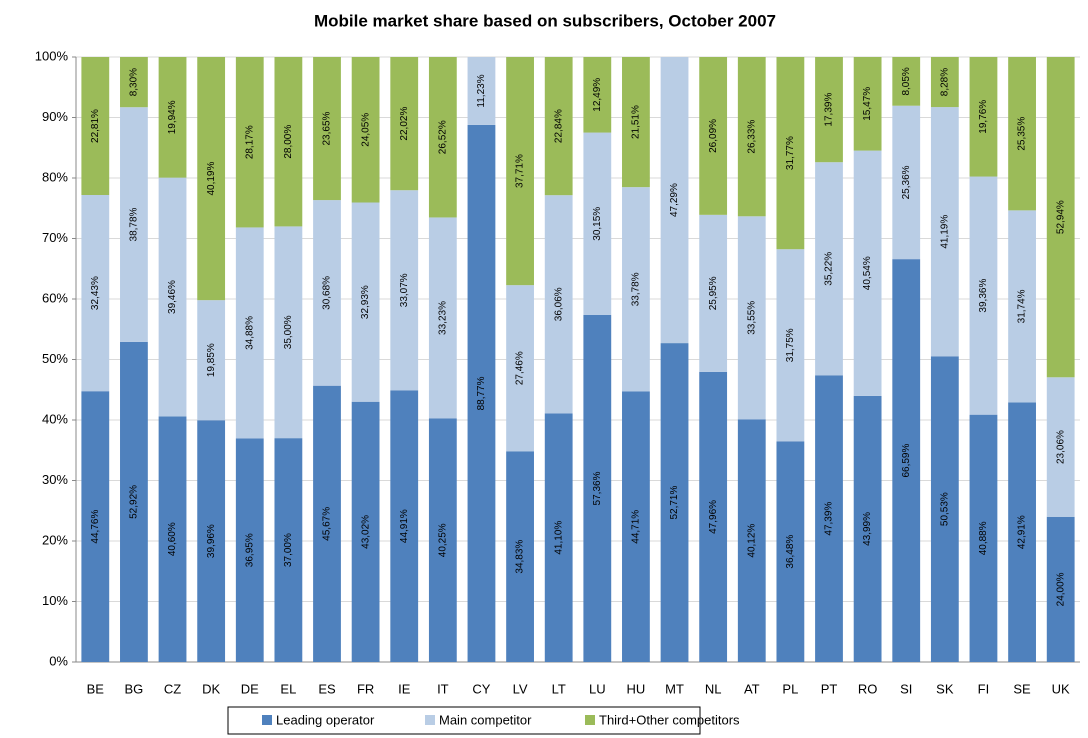 Image resolution: width=1088 pixels, height=738 pixels. I want to click on data-label: 45,67%, so click(327, 524).